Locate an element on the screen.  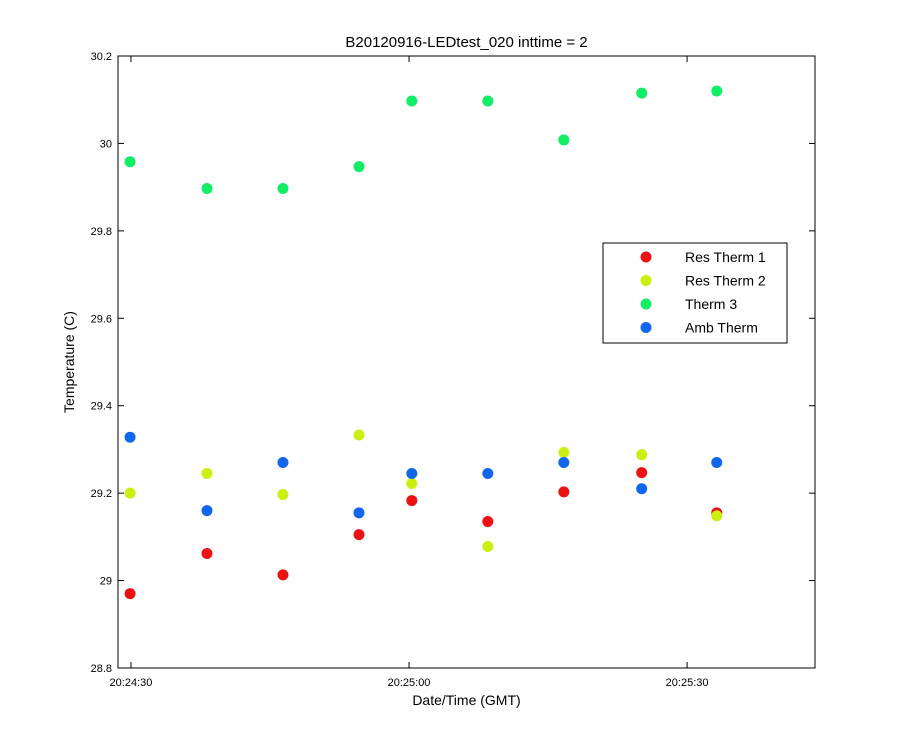
legend-label-therm-3: Therm 3 is located at coordinates (711, 304).